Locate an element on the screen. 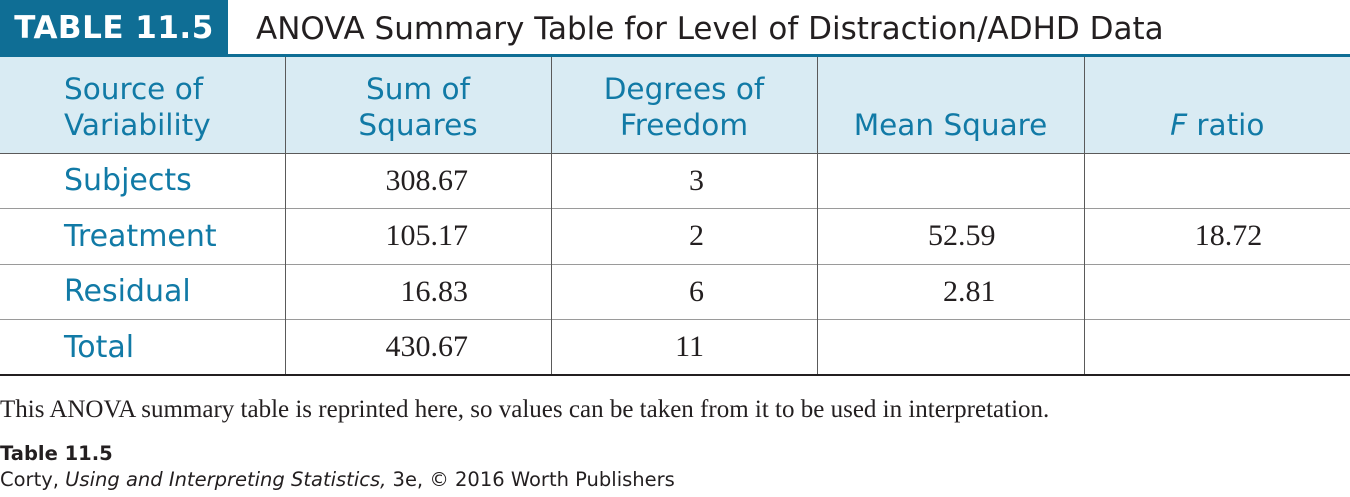 The height and width of the screenshot is (497, 1350). ms-cell: 2.81 is located at coordinates (950, 292).